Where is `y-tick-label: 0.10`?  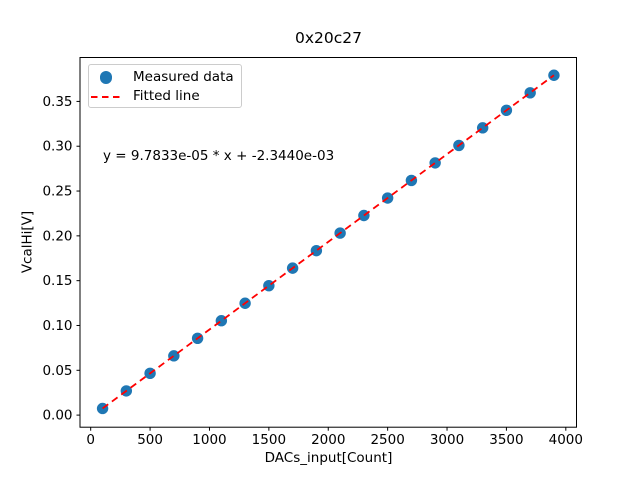 y-tick-label: 0.10 is located at coordinates (57, 326).